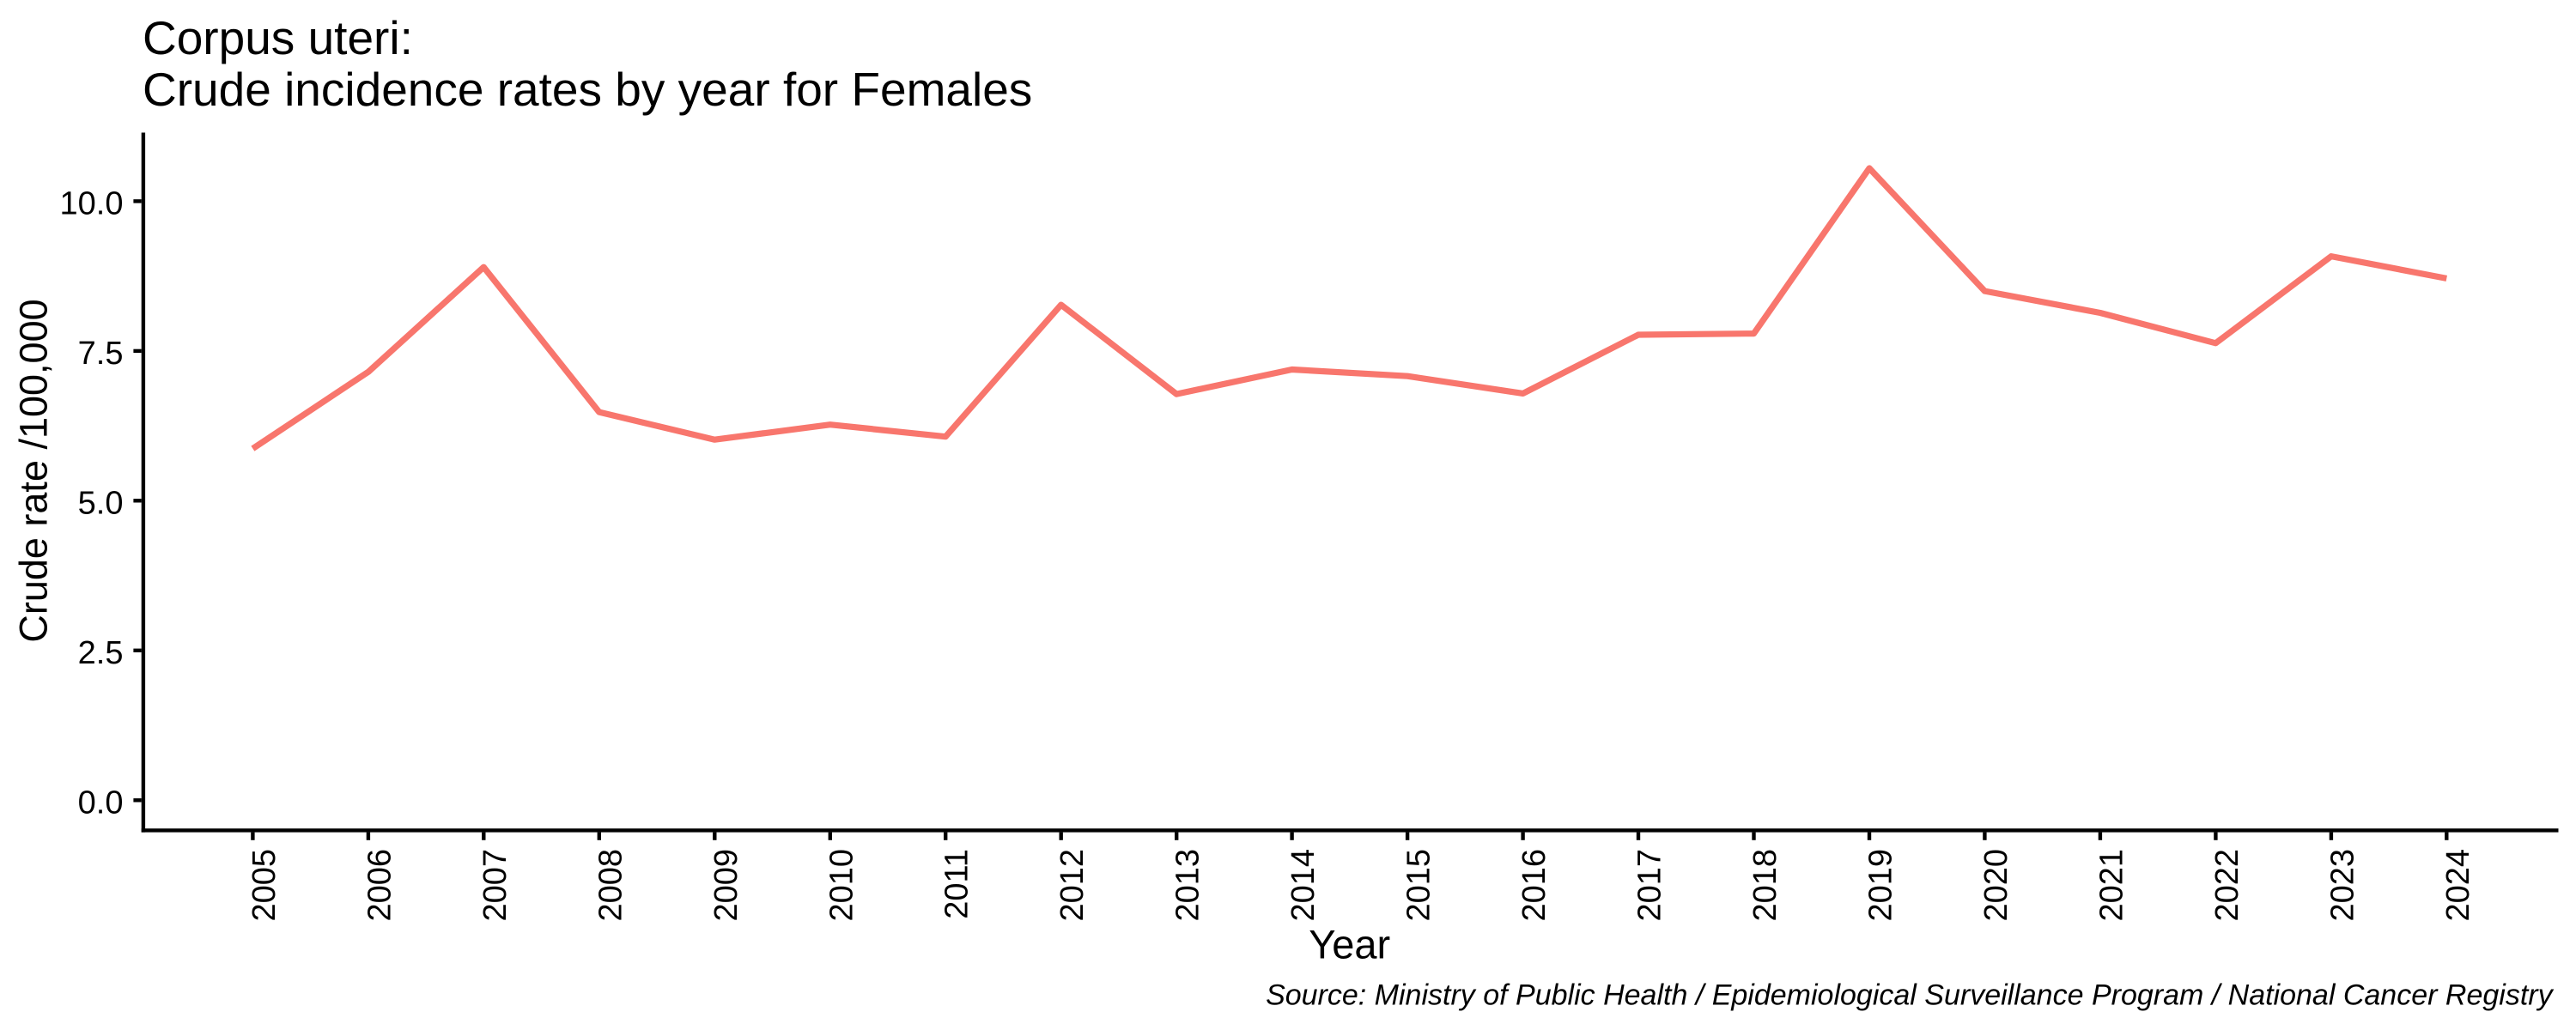 The image size is (2576, 1030). Describe the element at coordinates (1303, 885) in the screenshot. I see `svg-text: 2014` at that location.